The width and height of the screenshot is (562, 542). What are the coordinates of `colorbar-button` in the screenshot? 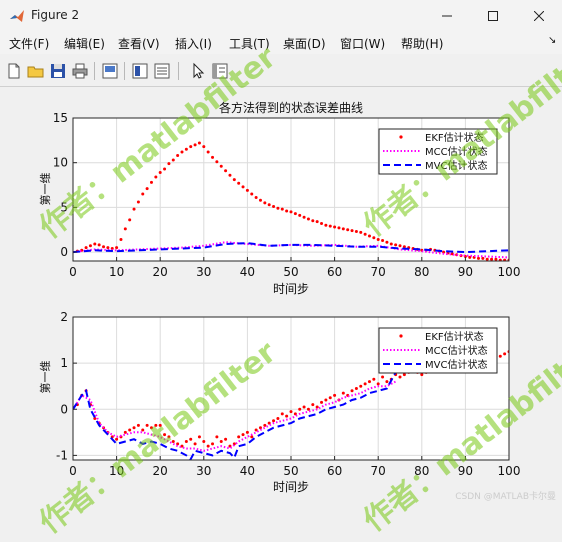 It's located at (140, 71).